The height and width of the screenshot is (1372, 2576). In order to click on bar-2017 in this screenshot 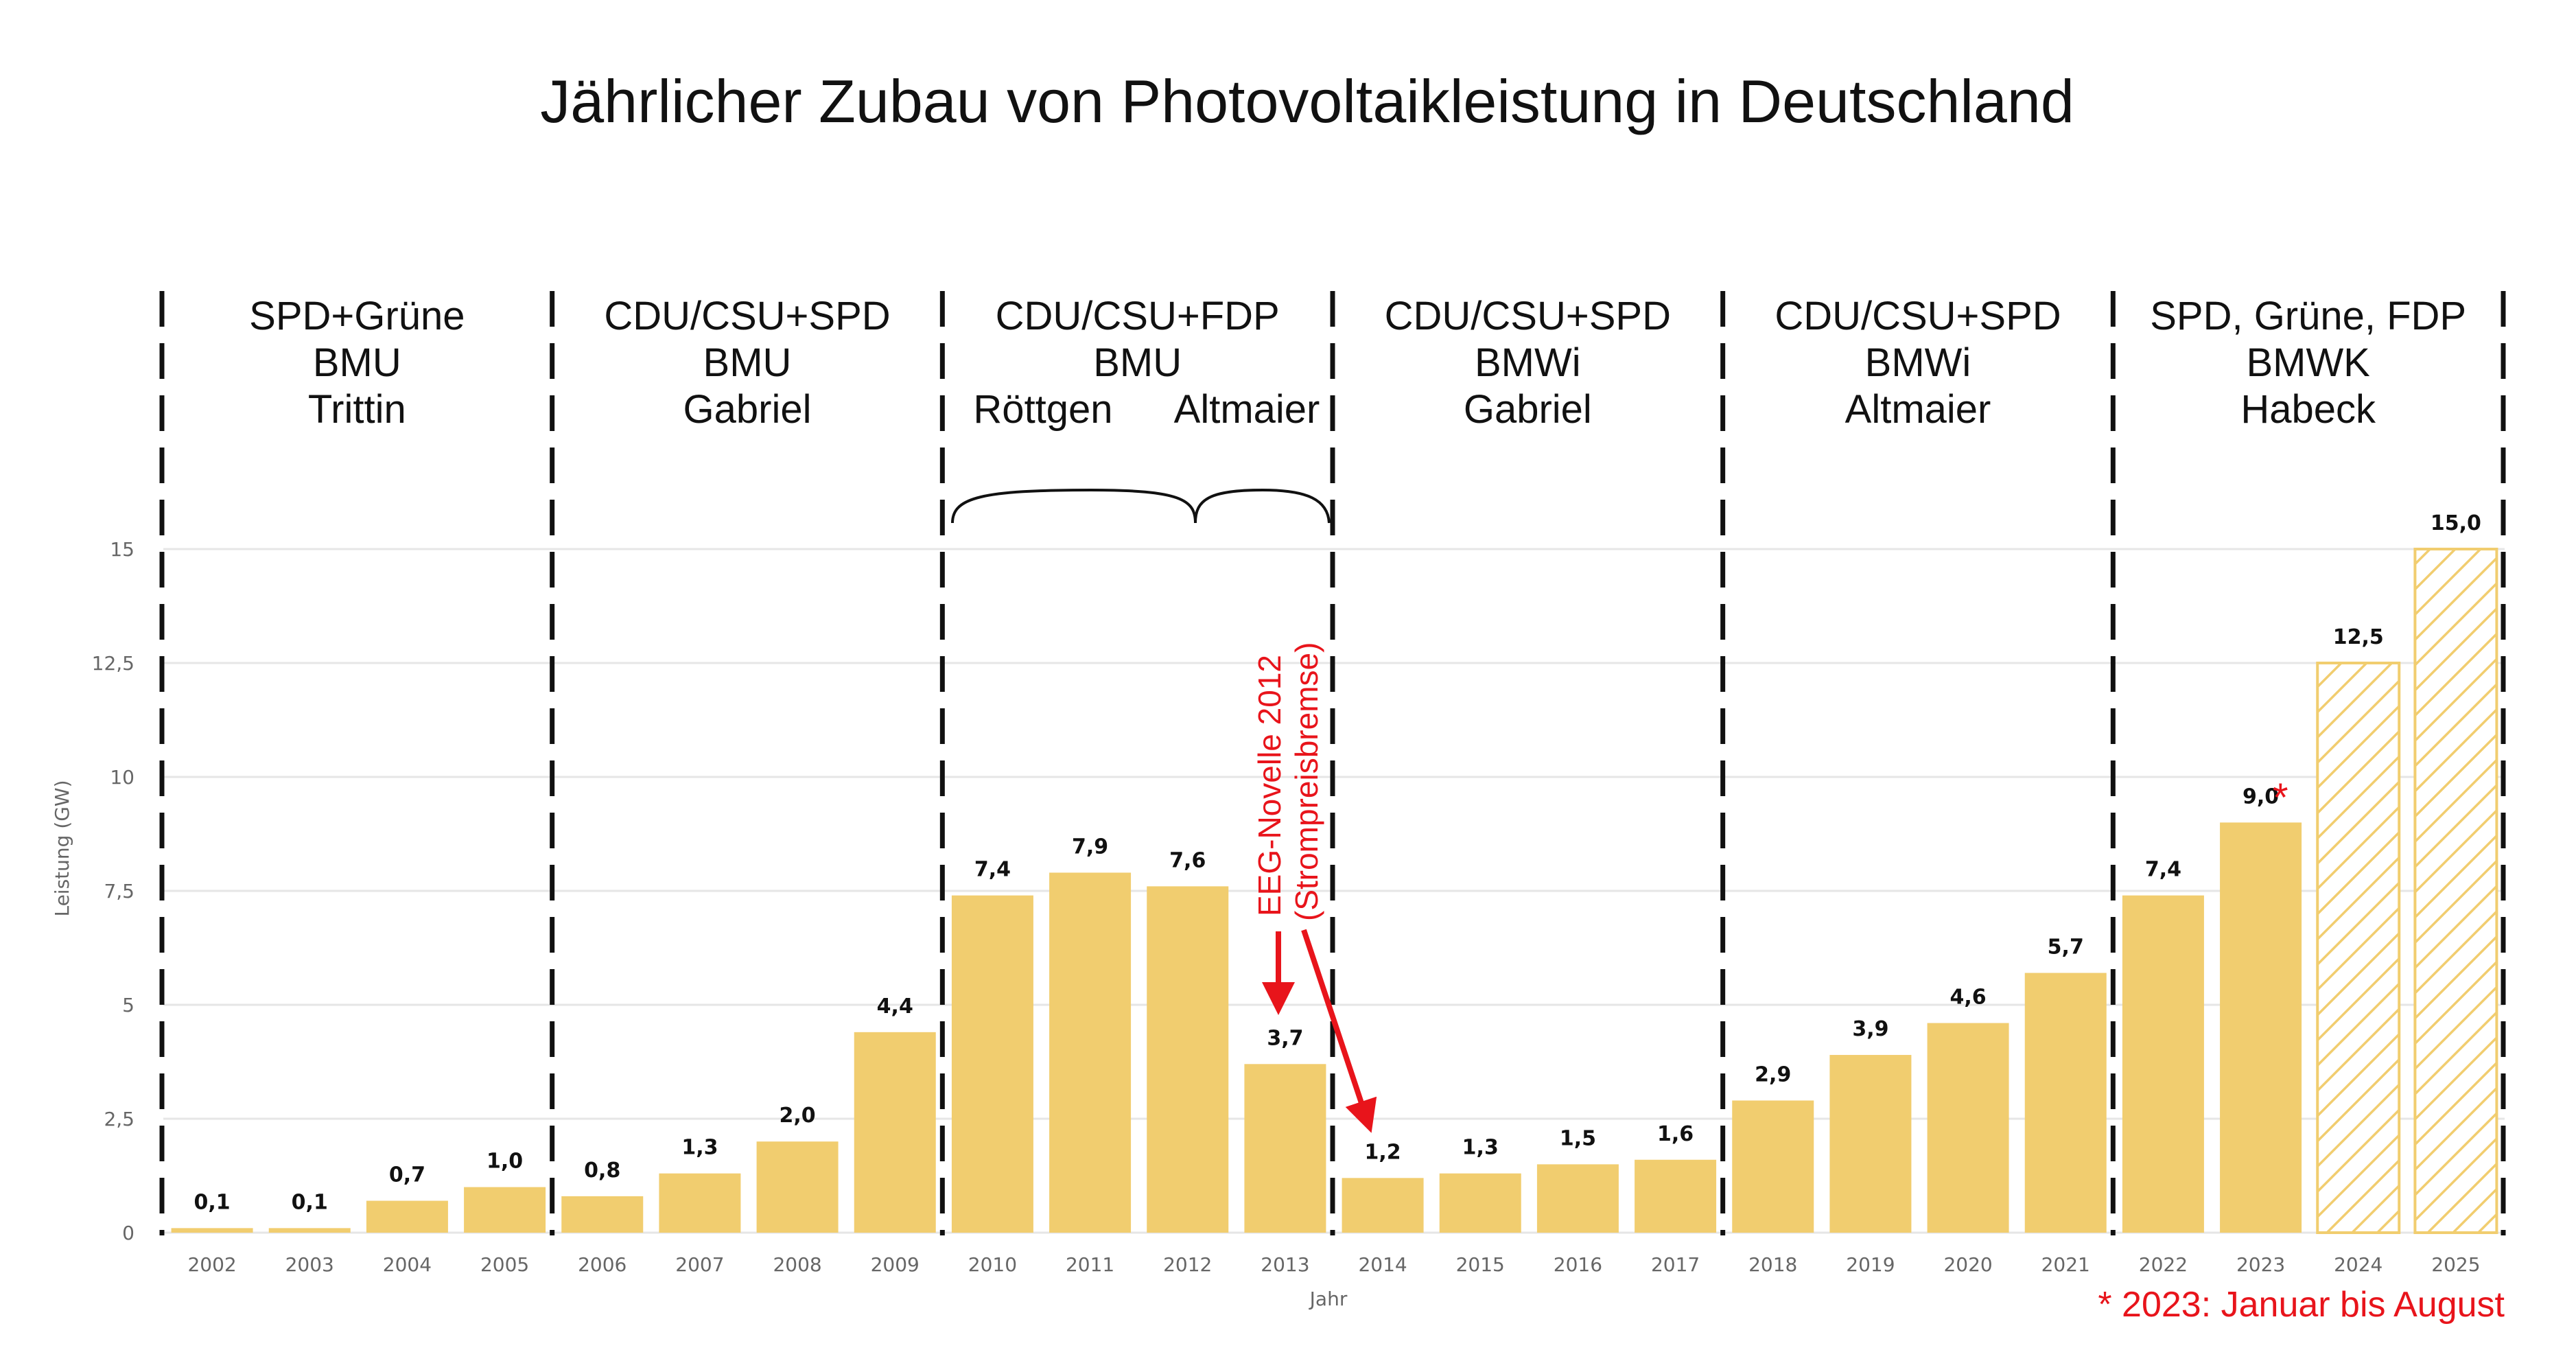, I will do `click(1676, 1196)`.